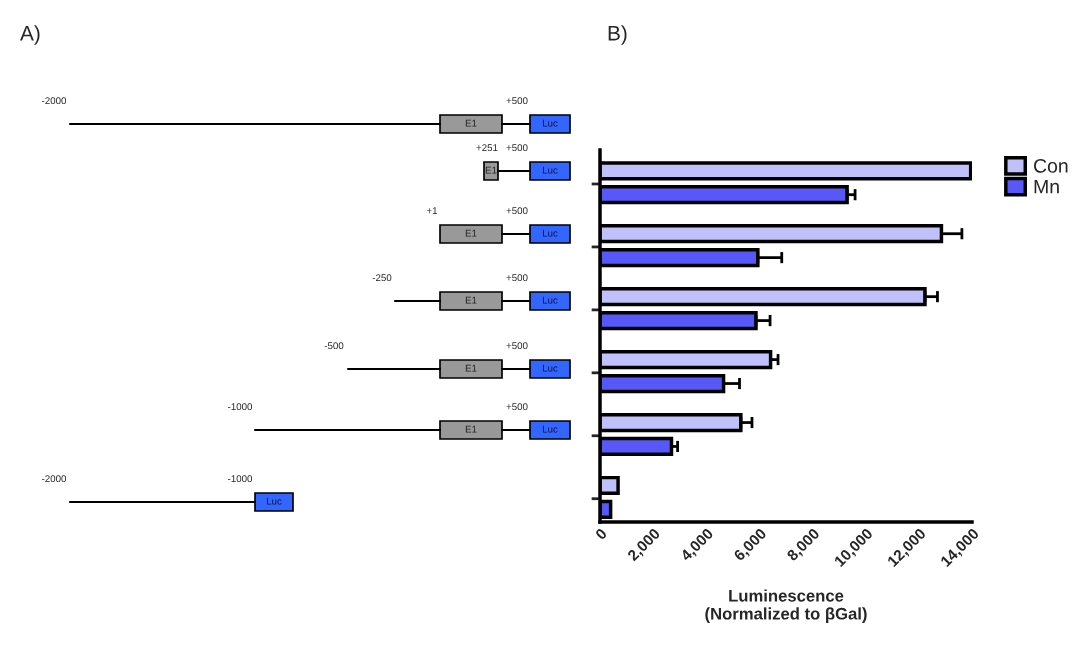  What do you see at coordinates (334, 346) in the screenshot?
I see `text: -500` at bounding box center [334, 346].